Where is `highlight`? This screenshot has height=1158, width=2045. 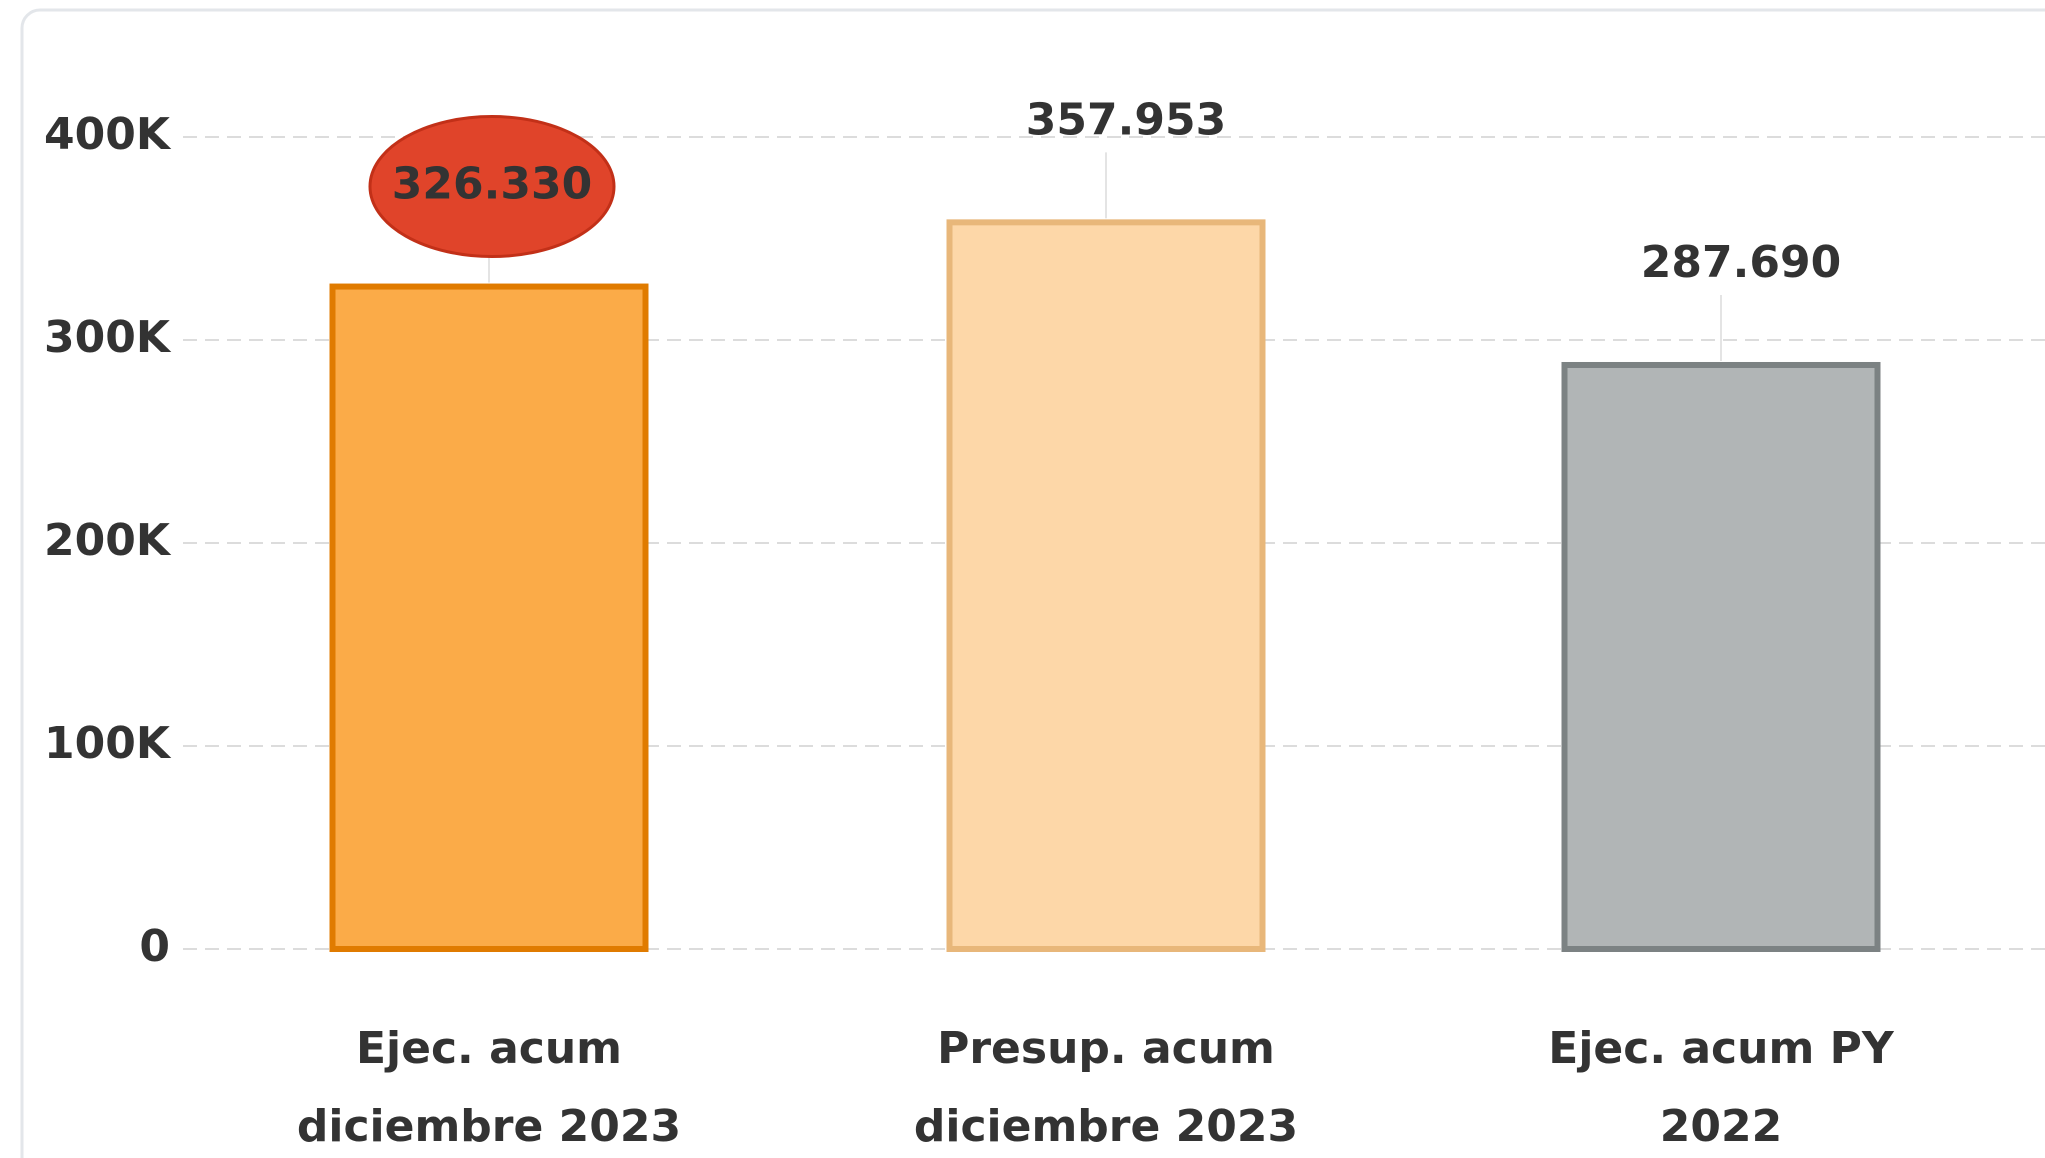
highlight is located at coordinates (492, 187).